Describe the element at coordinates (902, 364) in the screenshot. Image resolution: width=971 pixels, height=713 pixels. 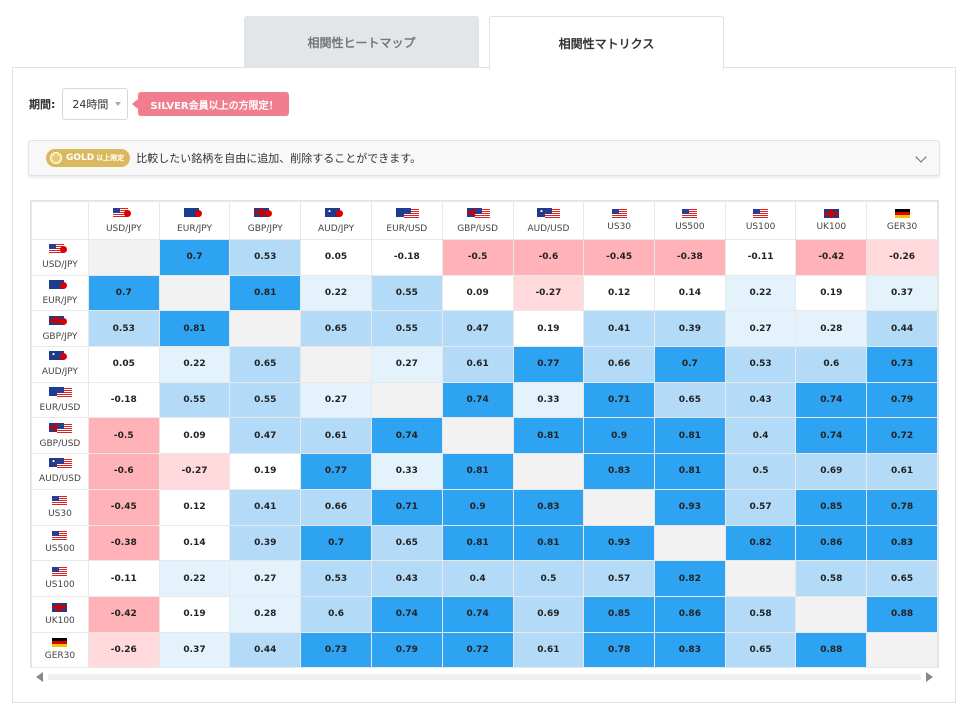
I see `cell-value: 0.73` at that location.